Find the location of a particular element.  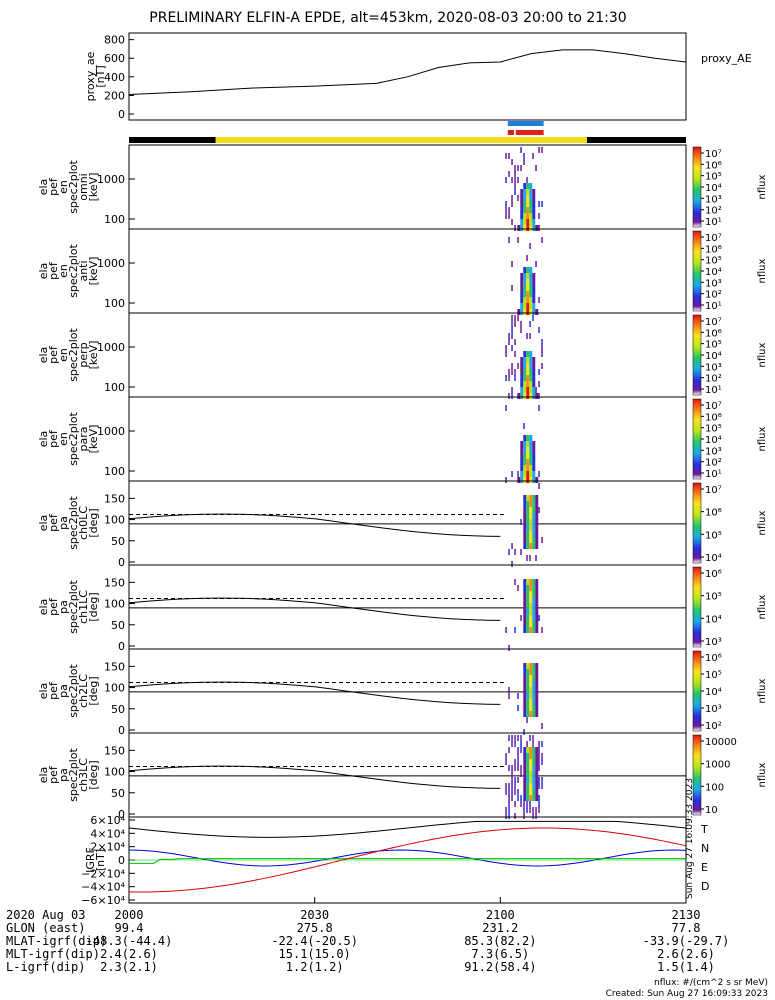

ytick-label: 2×10⁴ is located at coordinates (107, 847).